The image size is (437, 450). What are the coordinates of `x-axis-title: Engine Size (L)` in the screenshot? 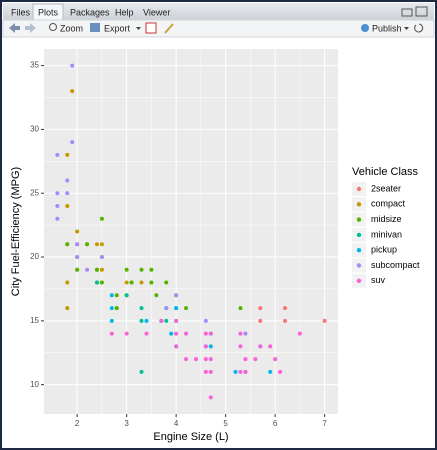 It's located at (190, 437).